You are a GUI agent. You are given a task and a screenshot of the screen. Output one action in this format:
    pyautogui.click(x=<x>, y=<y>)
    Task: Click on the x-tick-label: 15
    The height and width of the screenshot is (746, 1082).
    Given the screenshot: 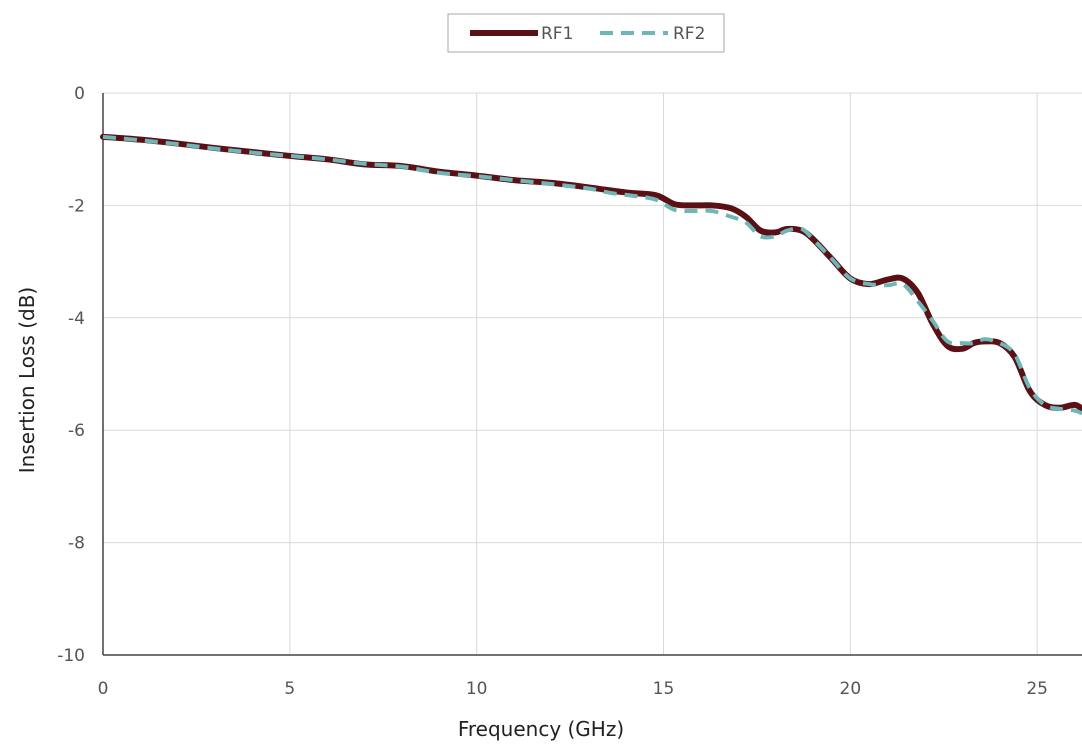 What is the action you would take?
    pyautogui.click(x=664, y=689)
    